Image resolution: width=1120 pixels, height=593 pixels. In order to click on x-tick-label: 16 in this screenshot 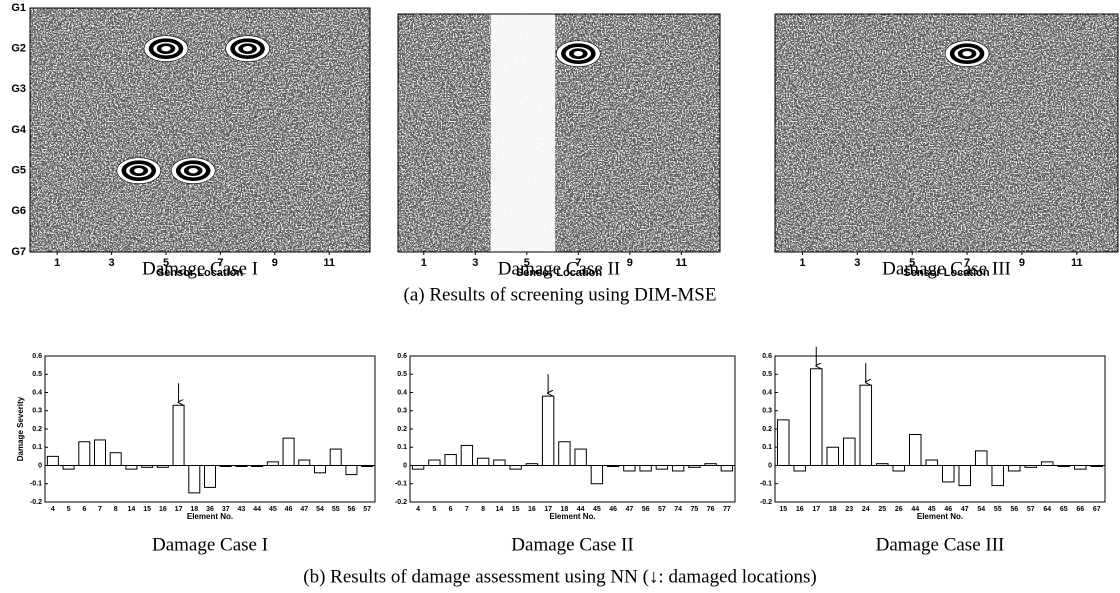, I will do `click(163, 509)`.